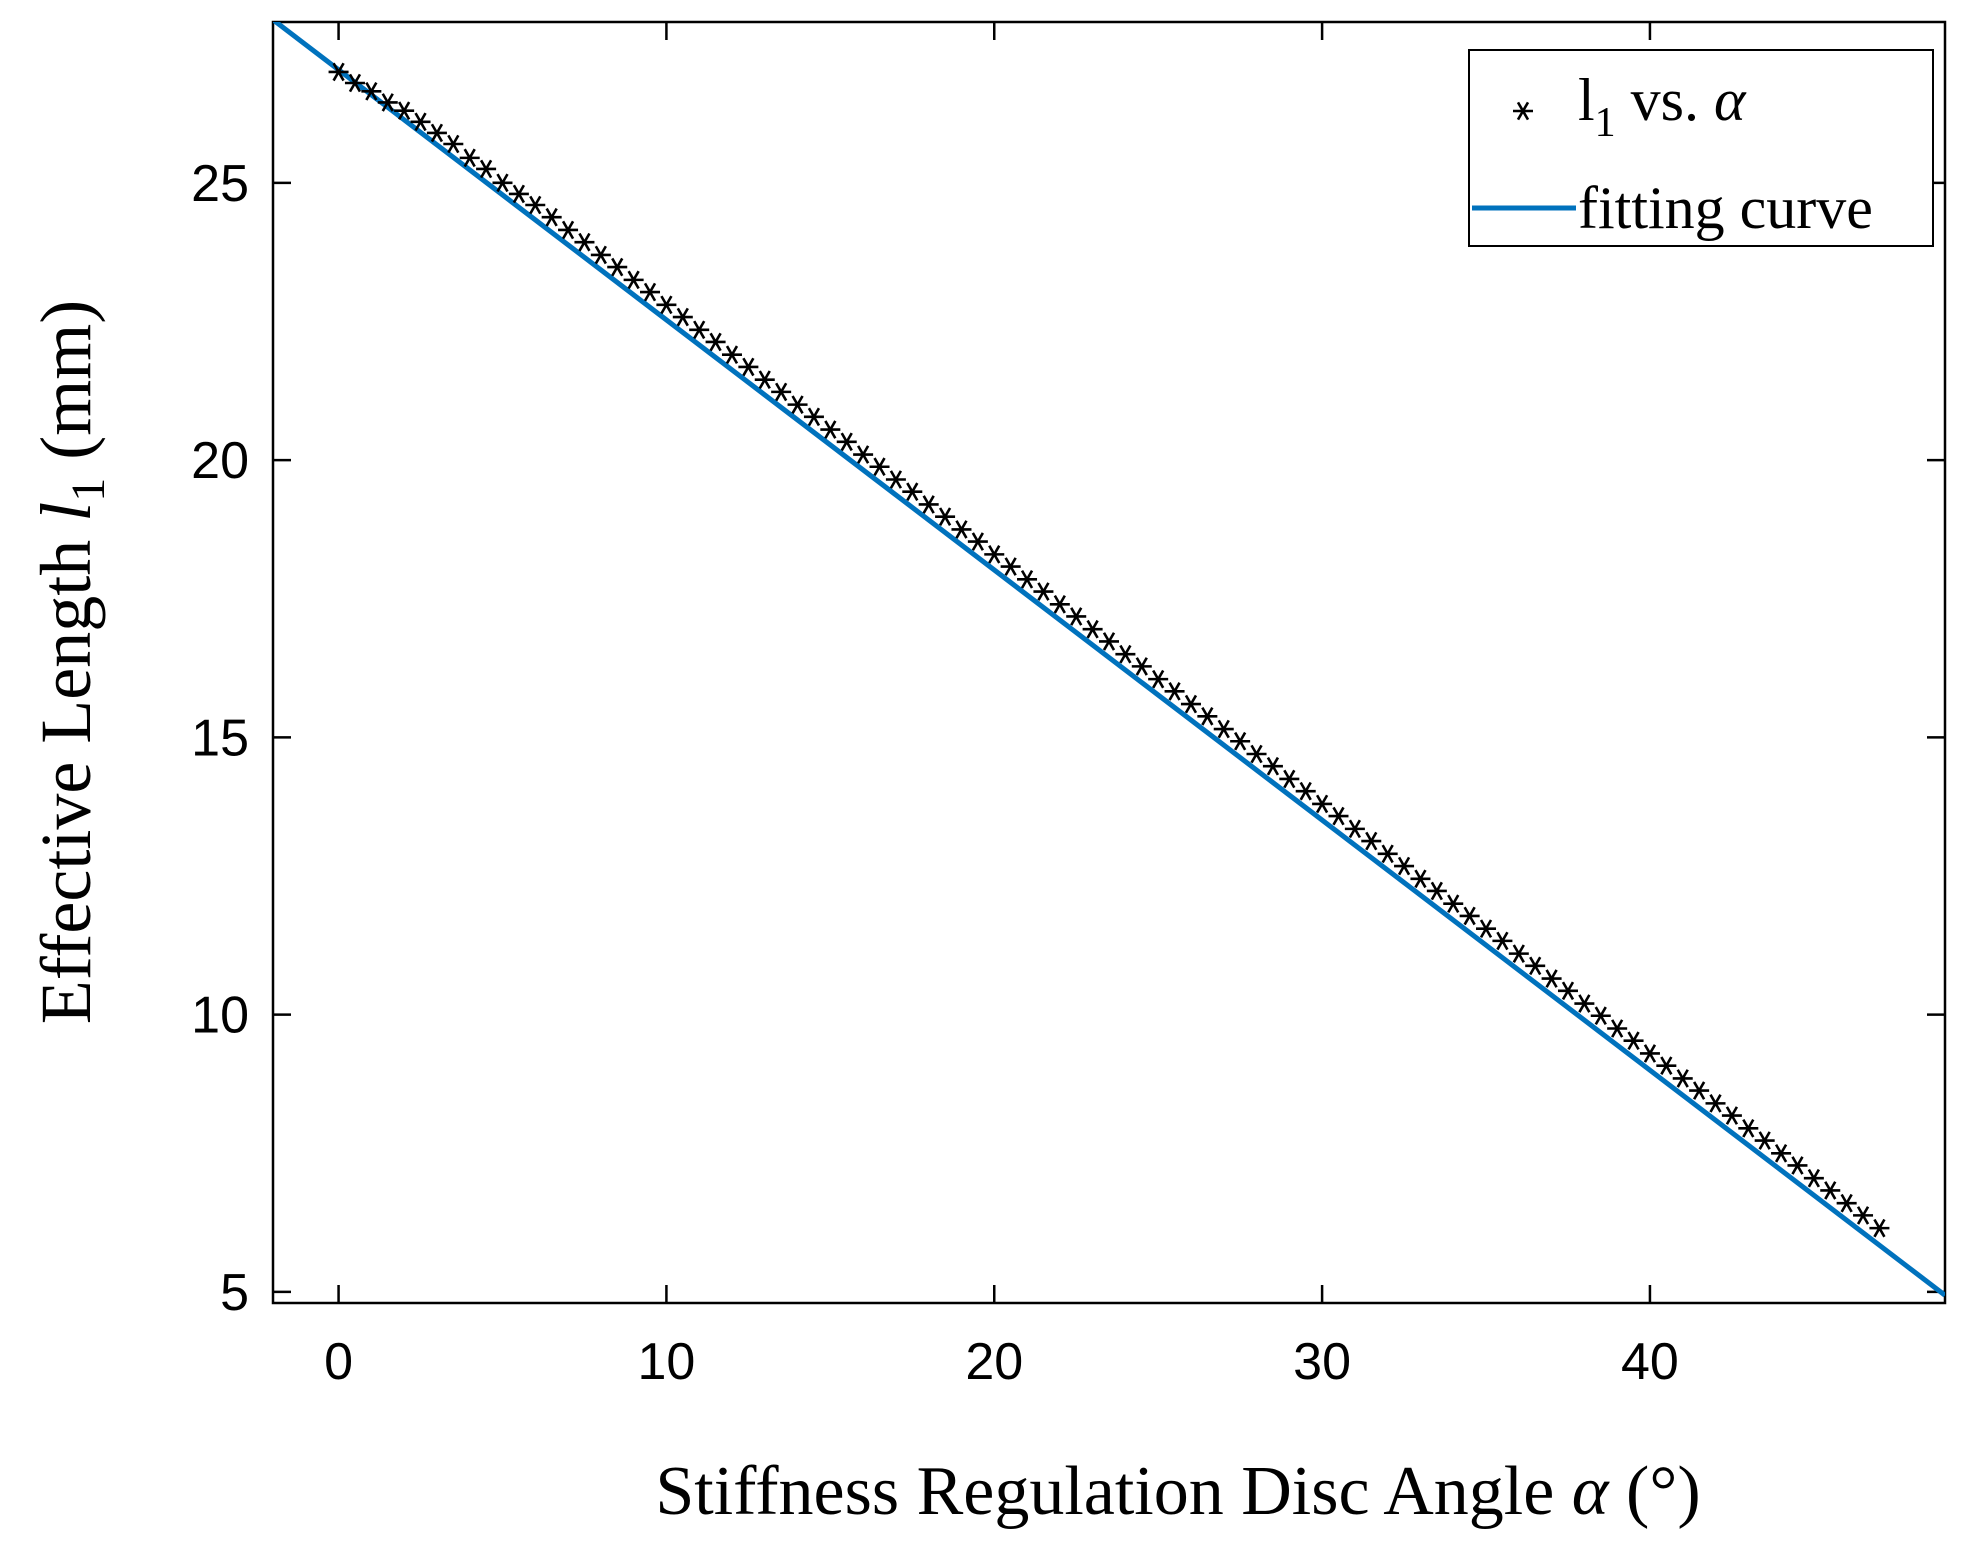 The height and width of the screenshot is (1557, 1976). What do you see at coordinates (1665, 100) in the screenshot?
I see `legend-entry-points-mid: vs.` at bounding box center [1665, 100].